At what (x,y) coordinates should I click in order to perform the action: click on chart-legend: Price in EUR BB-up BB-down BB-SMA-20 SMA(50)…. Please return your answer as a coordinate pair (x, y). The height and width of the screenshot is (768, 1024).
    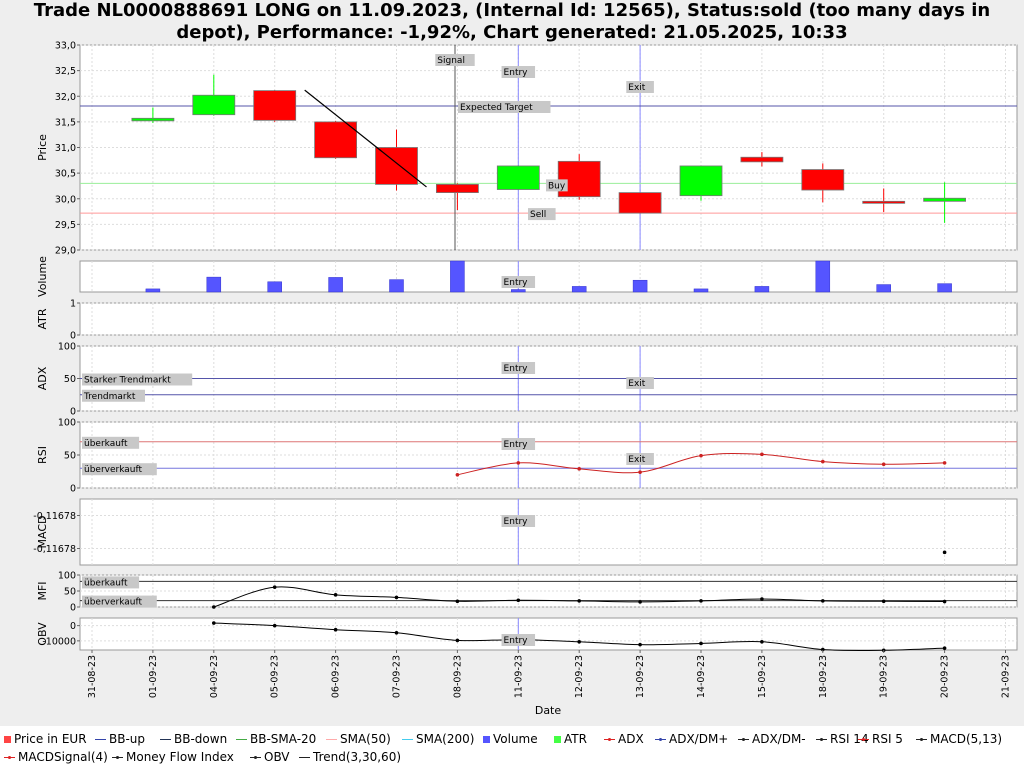
    Looking at the image, I should click on (512, 747).